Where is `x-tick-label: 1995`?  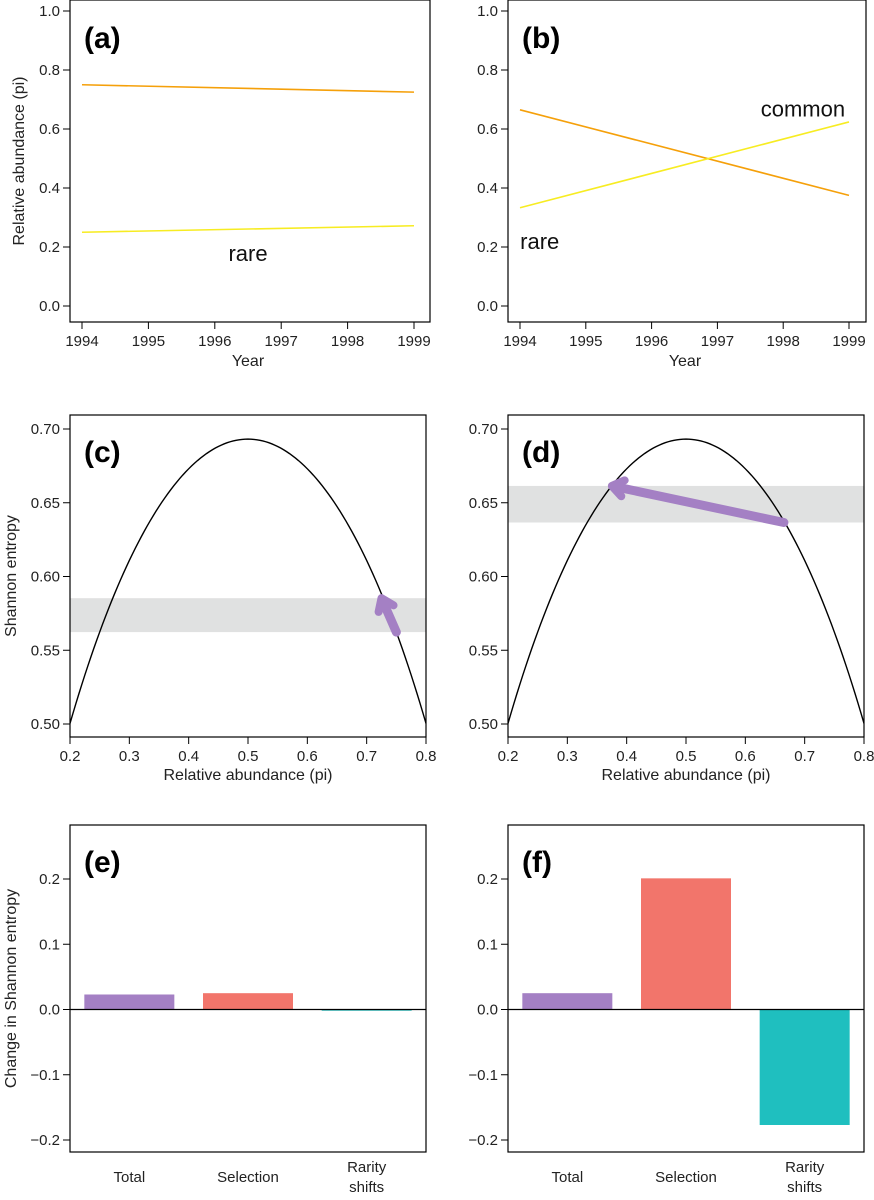
x-tick-label: 1995 is located at coordinates (148, 341).